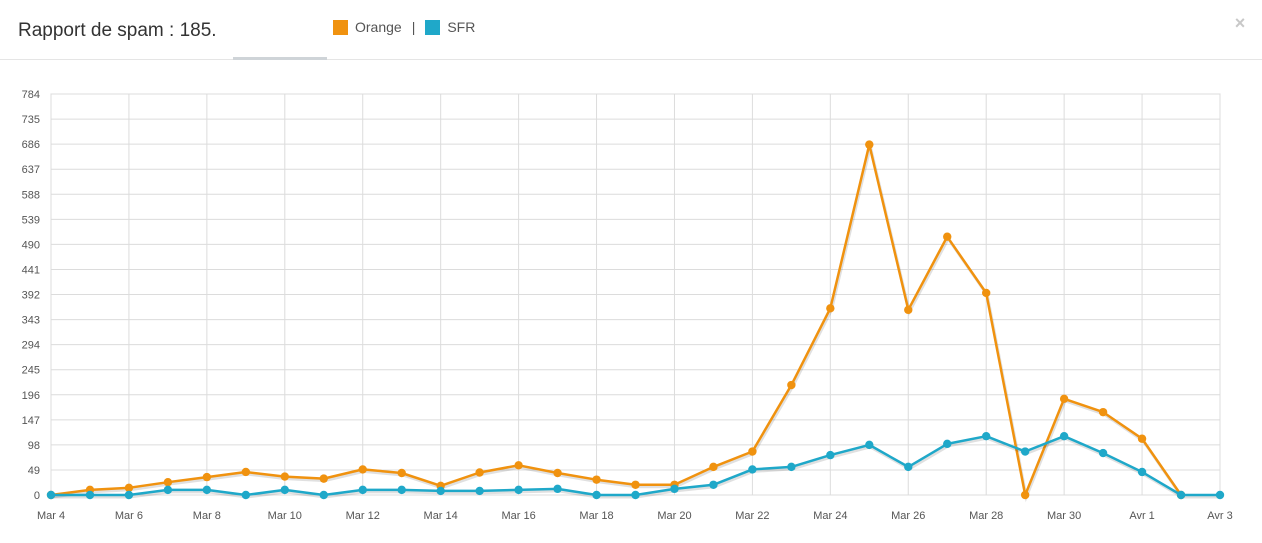 This screenshot has height=543, width=1262. I want to click on modal-header: Rapport de spam : 185. Orange | SFR ×, so click(631, 30).